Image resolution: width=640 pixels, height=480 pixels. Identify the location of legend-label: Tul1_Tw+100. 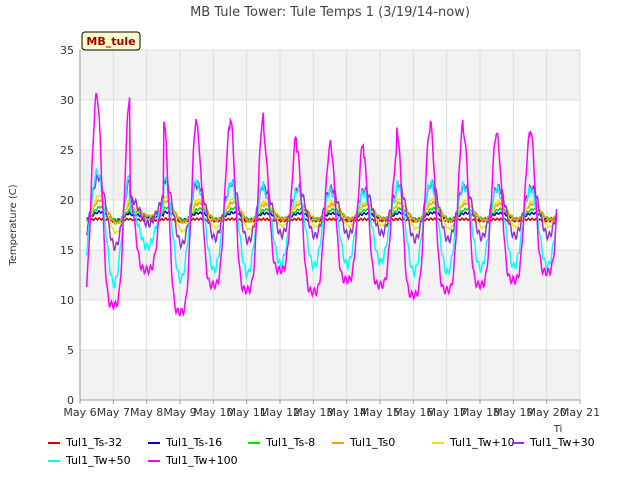
(202, 460).